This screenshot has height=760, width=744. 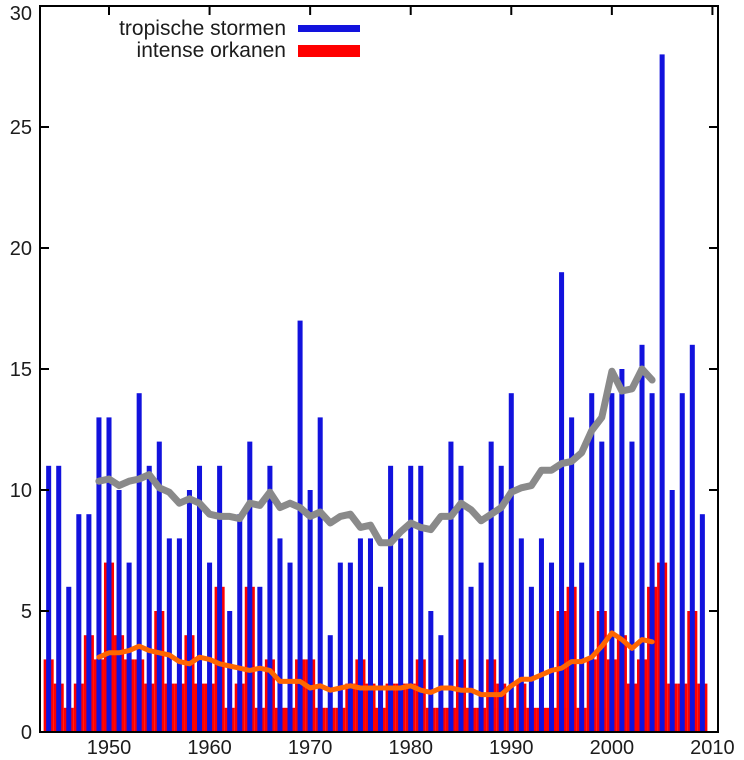 I want to click on chart-legend: tropische stormen intense orkanen, so click(x=180, y=39).